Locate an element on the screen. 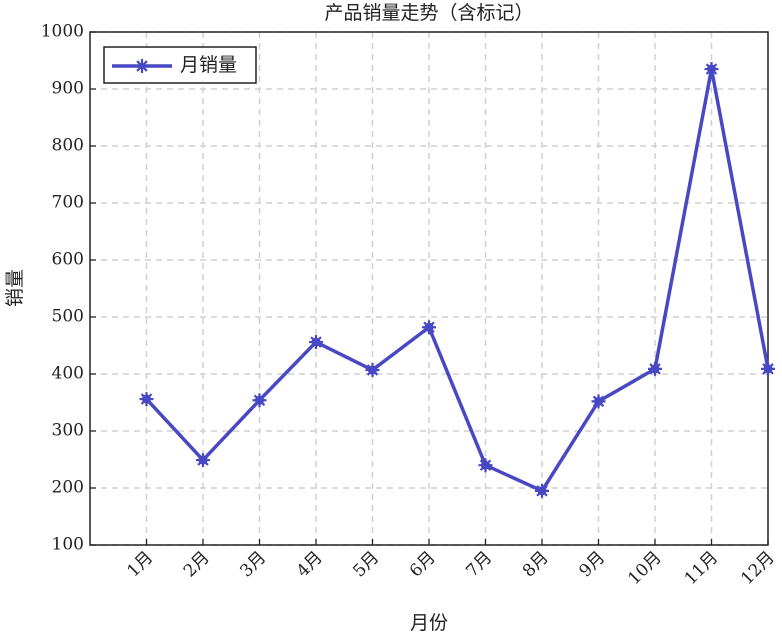 This screenshot has width=782, height=638. x-tick-label: 8月 is located at coordinates (536, 565).